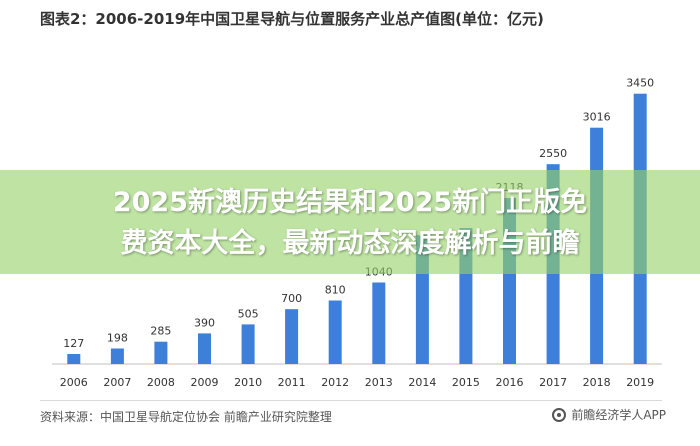 The width and height of the screenshot is (700, 446). I want to click on x-tick-2014: 2014, so click(422, 382).